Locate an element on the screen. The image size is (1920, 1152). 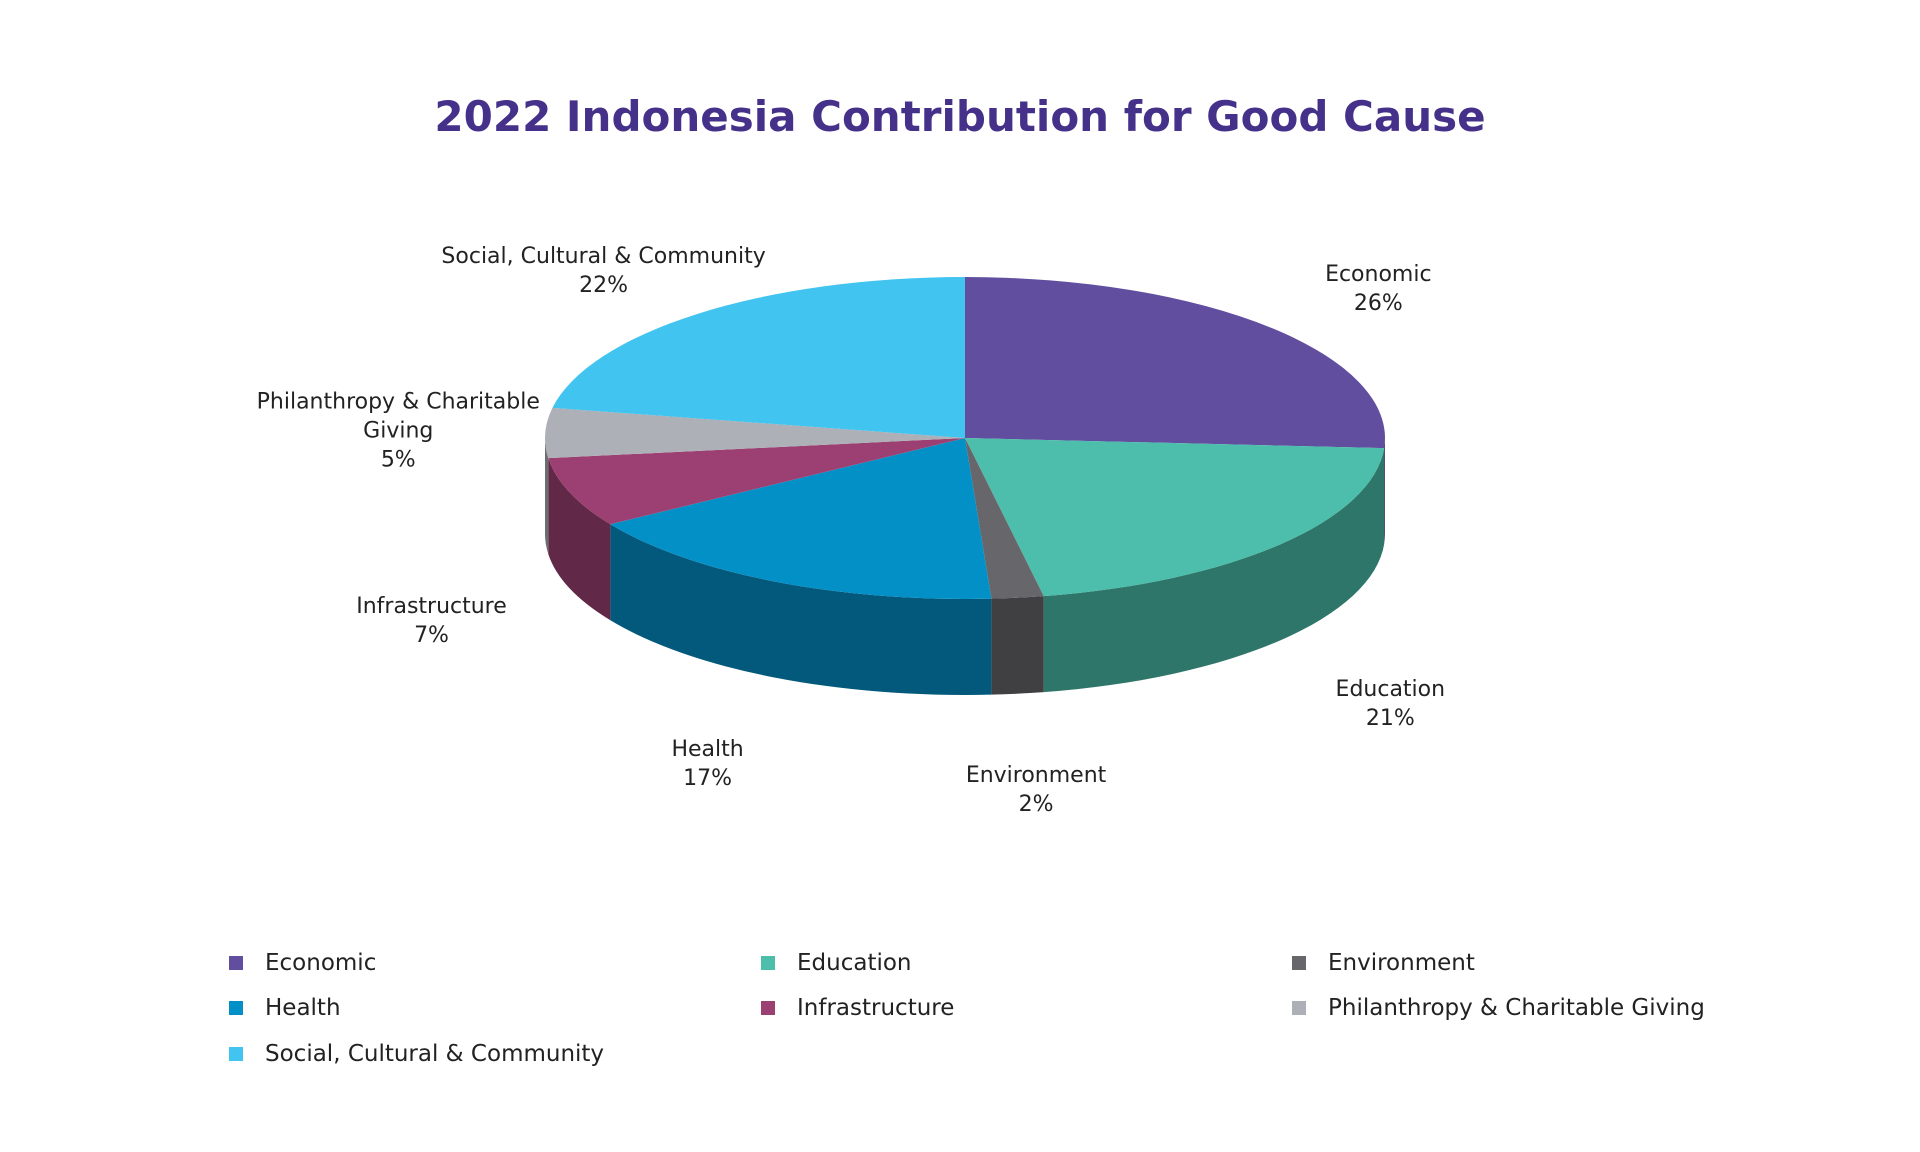
data-label: Environment 2% is located at coordinates (1036, 790).